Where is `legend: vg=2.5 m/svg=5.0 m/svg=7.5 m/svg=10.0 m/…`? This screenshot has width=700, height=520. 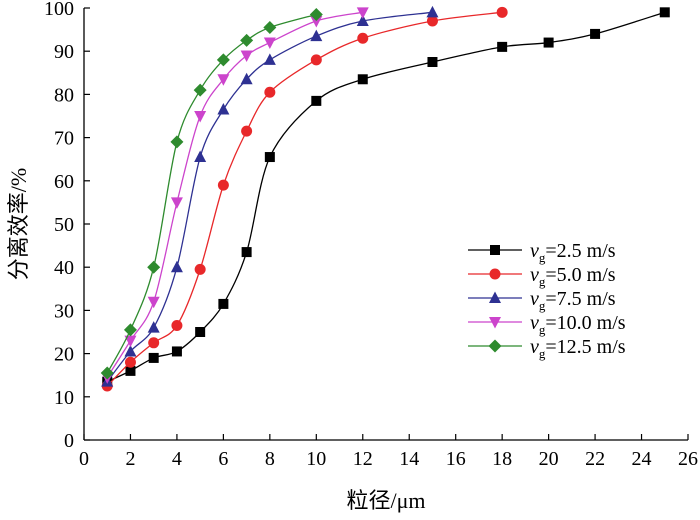
legend: vg=2.5 m/svg=5.0 m/svg=7.5 m/svg=10.0 m/… is located at coordinates (547, 300).